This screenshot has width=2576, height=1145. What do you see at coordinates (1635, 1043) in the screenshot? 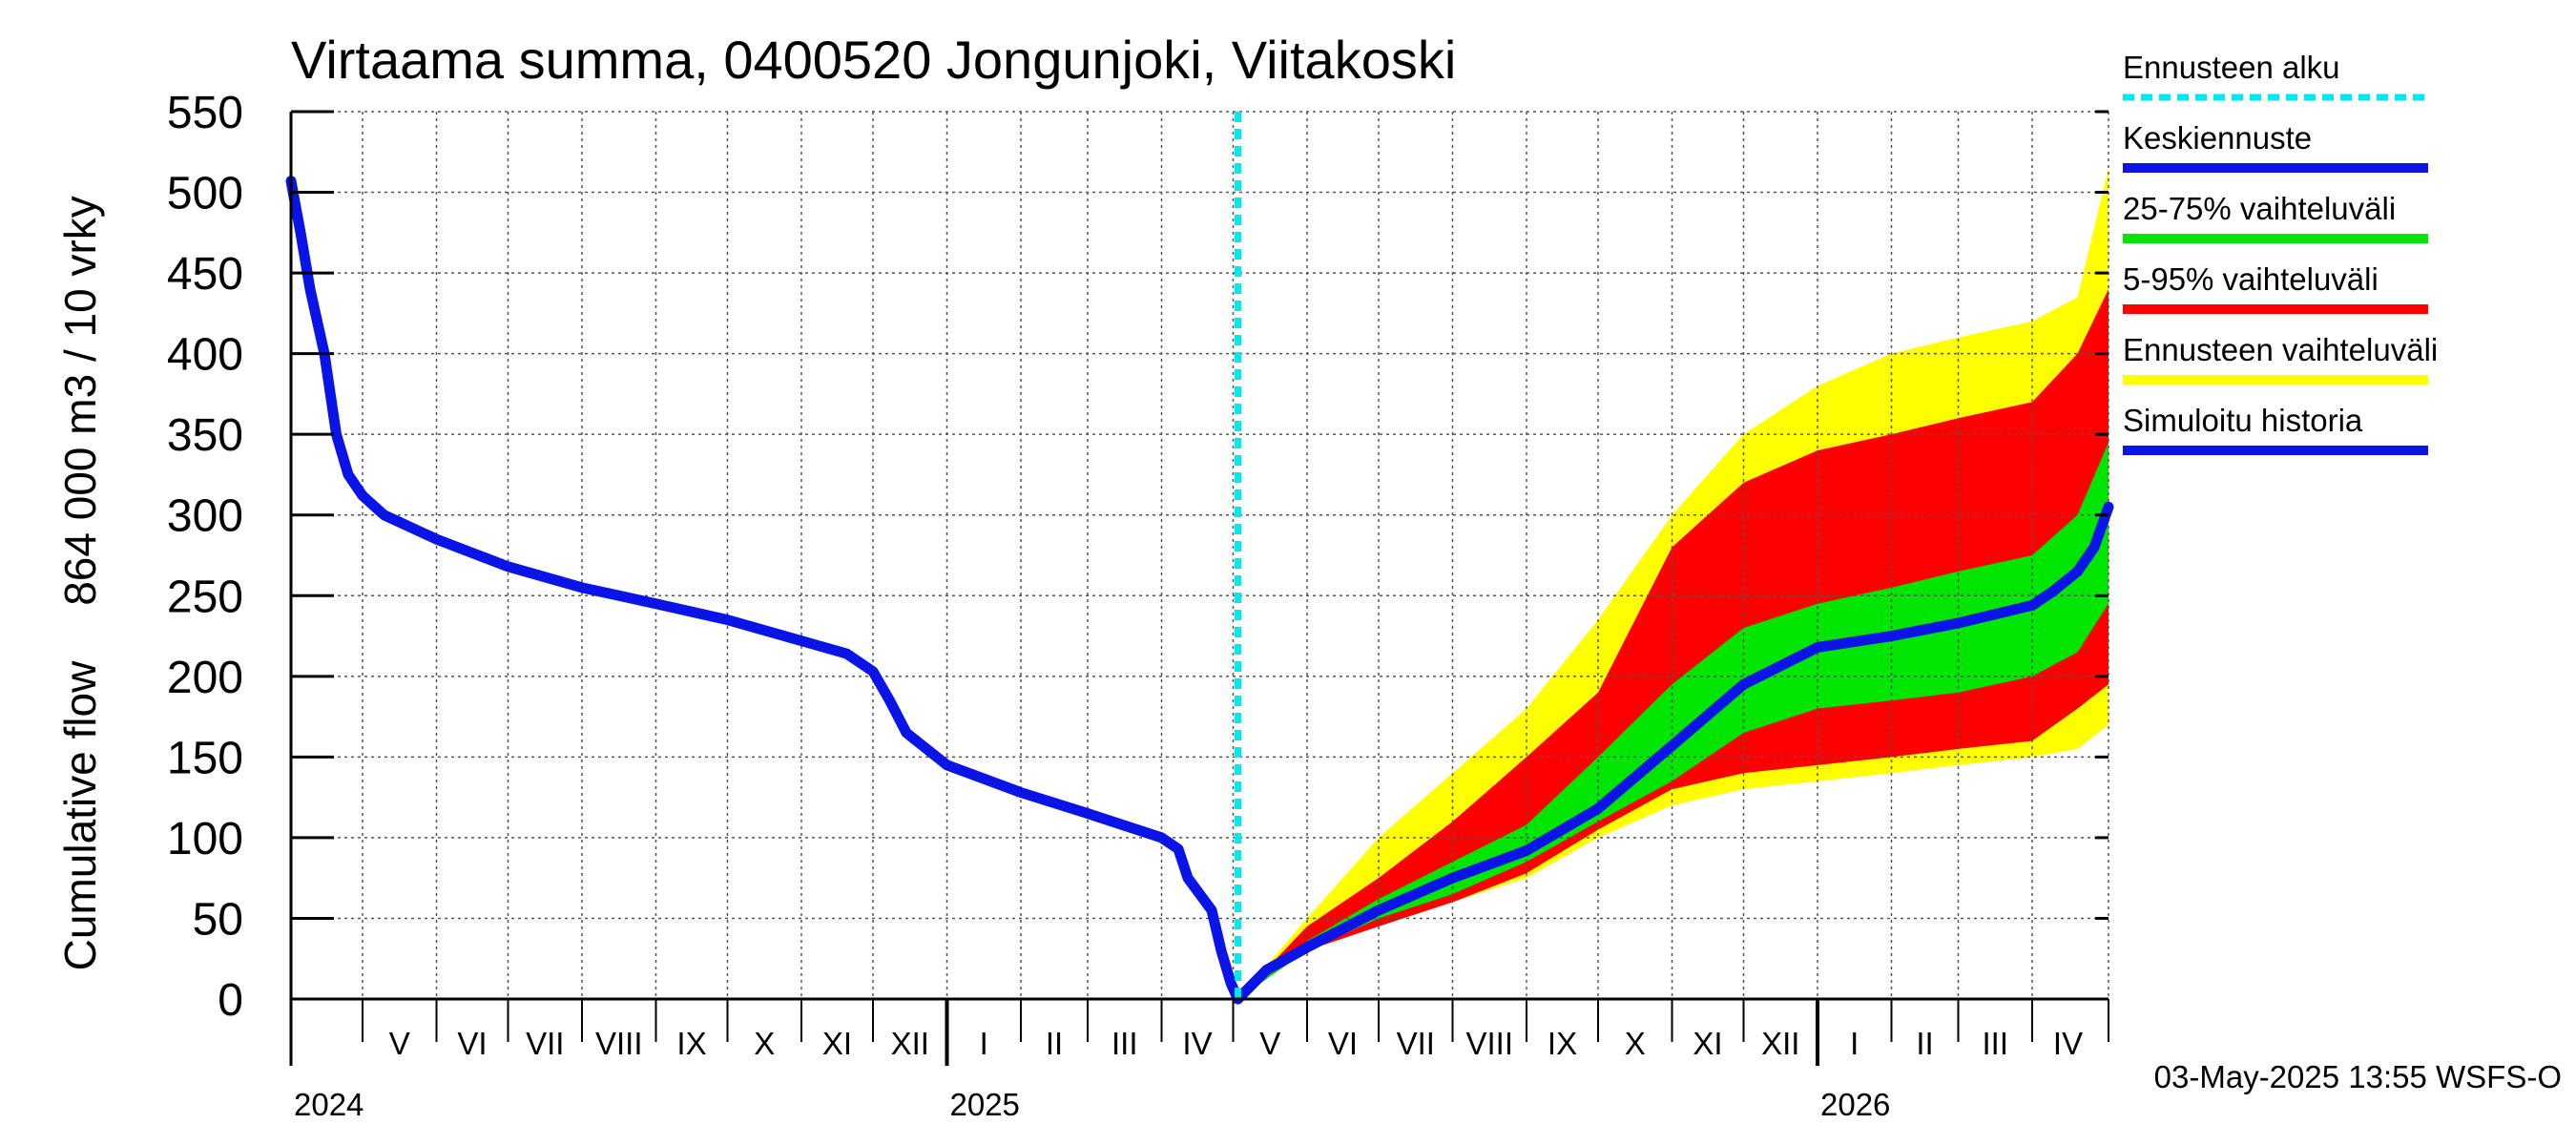
I see `month-label-17: X` at bounding box center [1635, 1043].